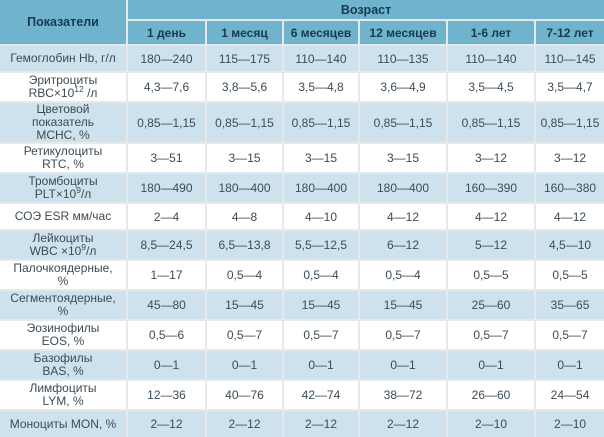 The width and height of the screenshot is (604, 437). Describe the element at coordinates (63, 424) in the screenshot. I see `row-label-line: Моноциты MON, %` at that location.